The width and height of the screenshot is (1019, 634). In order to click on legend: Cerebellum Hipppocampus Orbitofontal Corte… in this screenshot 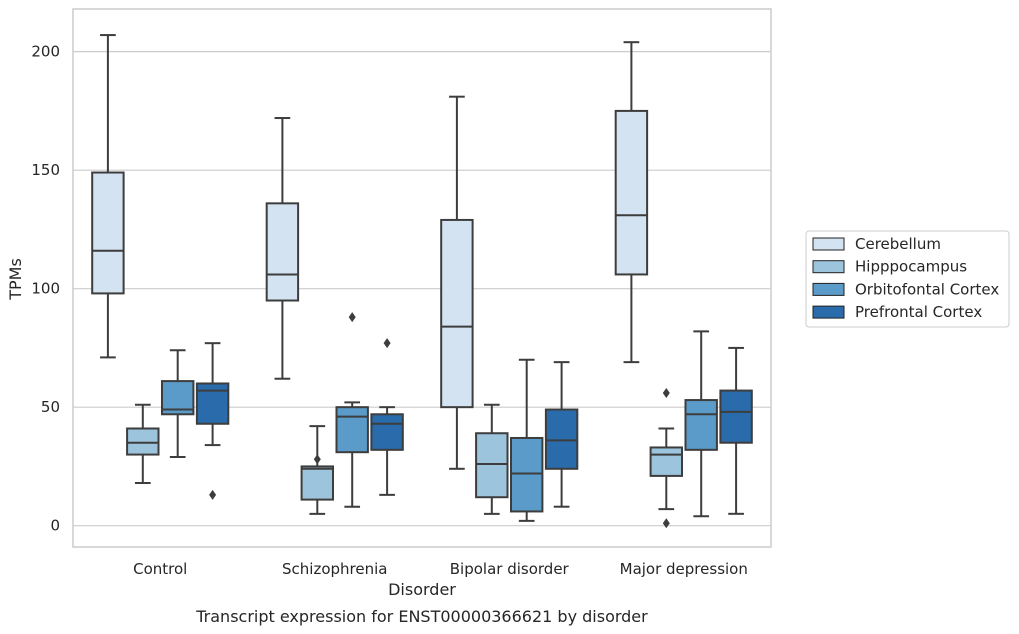, I will do `click(907, 279)`.